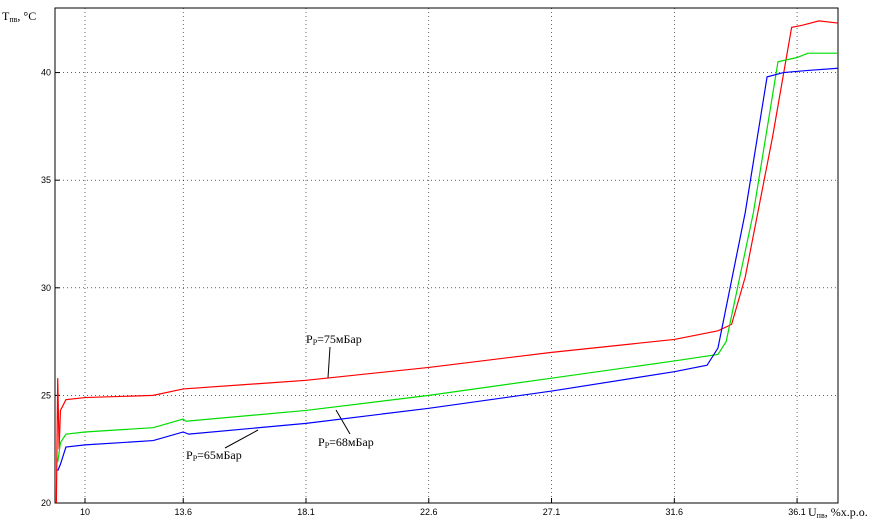  I want to click on x-tick-label: 13.6, so click(183, 512).